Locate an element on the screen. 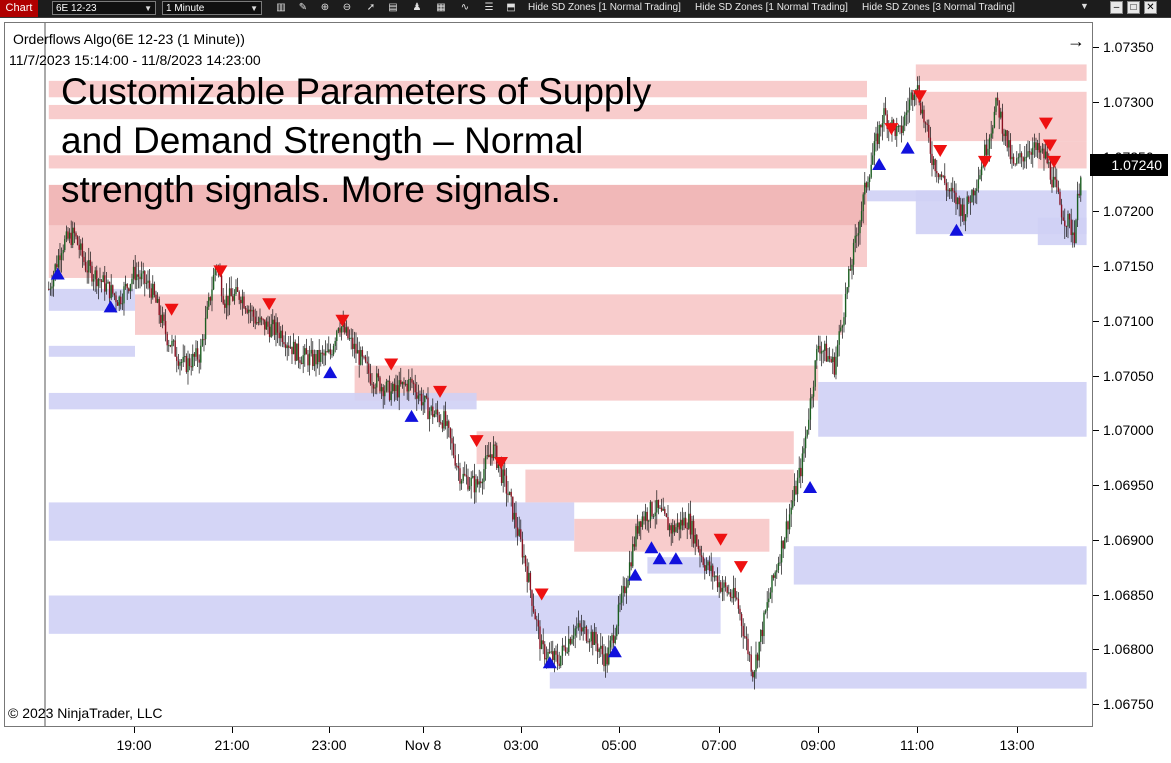 The image size is (1171, 763). buy-signal-arrow is located at coordinates (659, 558).